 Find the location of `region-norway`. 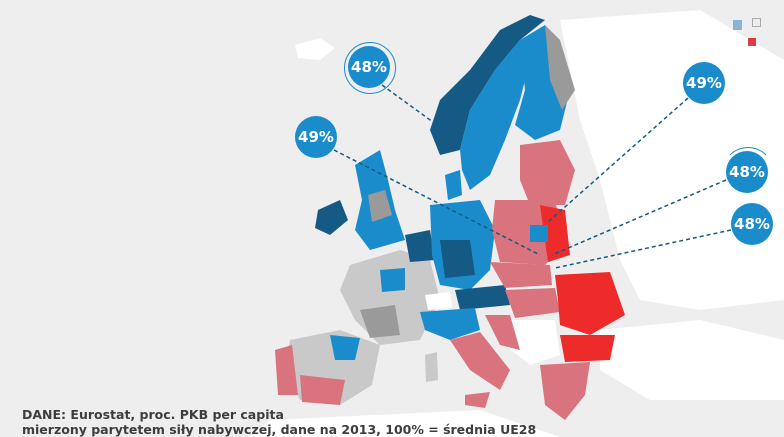

region-norway is located at coordinates (487, 85).